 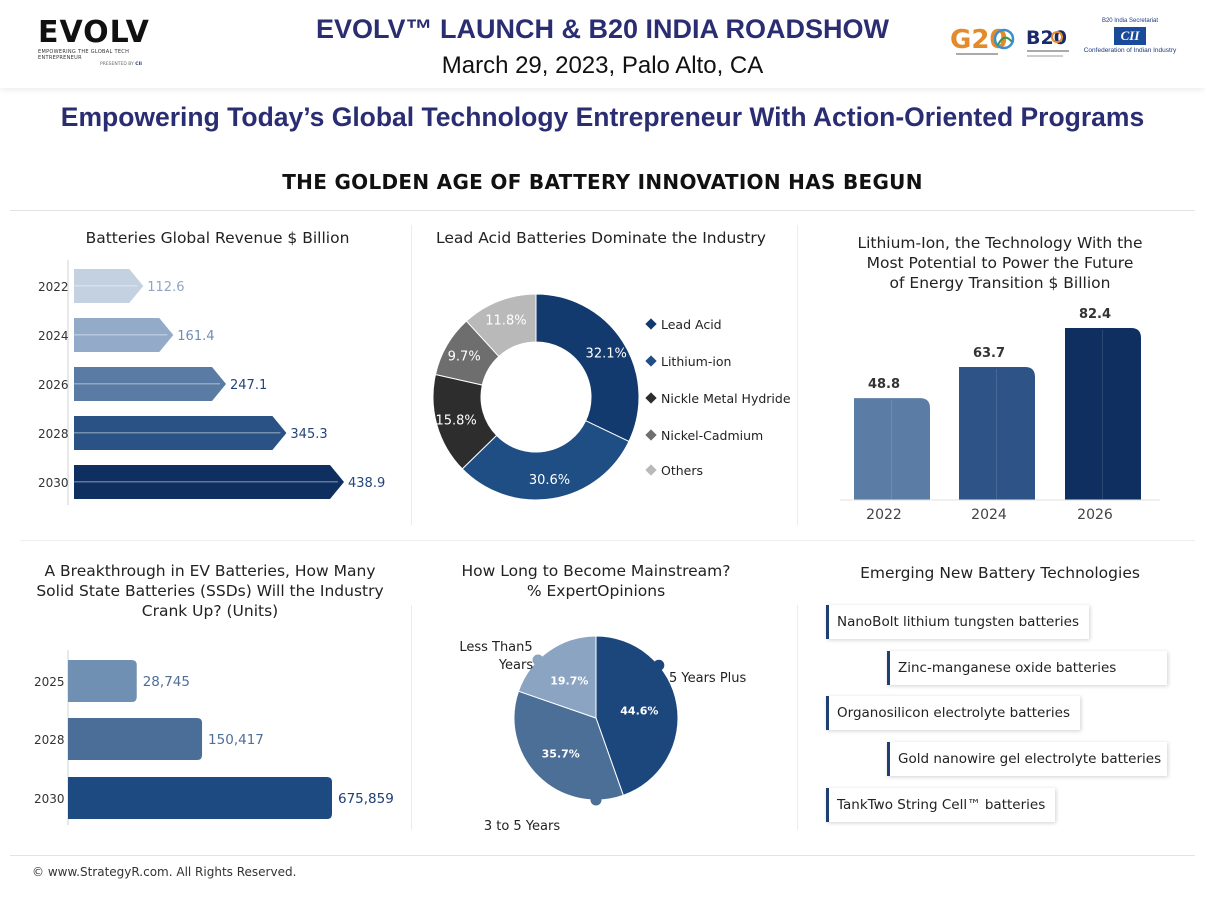 I want to click on ssd-title-line-1: A Breakthrough in EV Batteries, How Many, so click(x=210, y=571).